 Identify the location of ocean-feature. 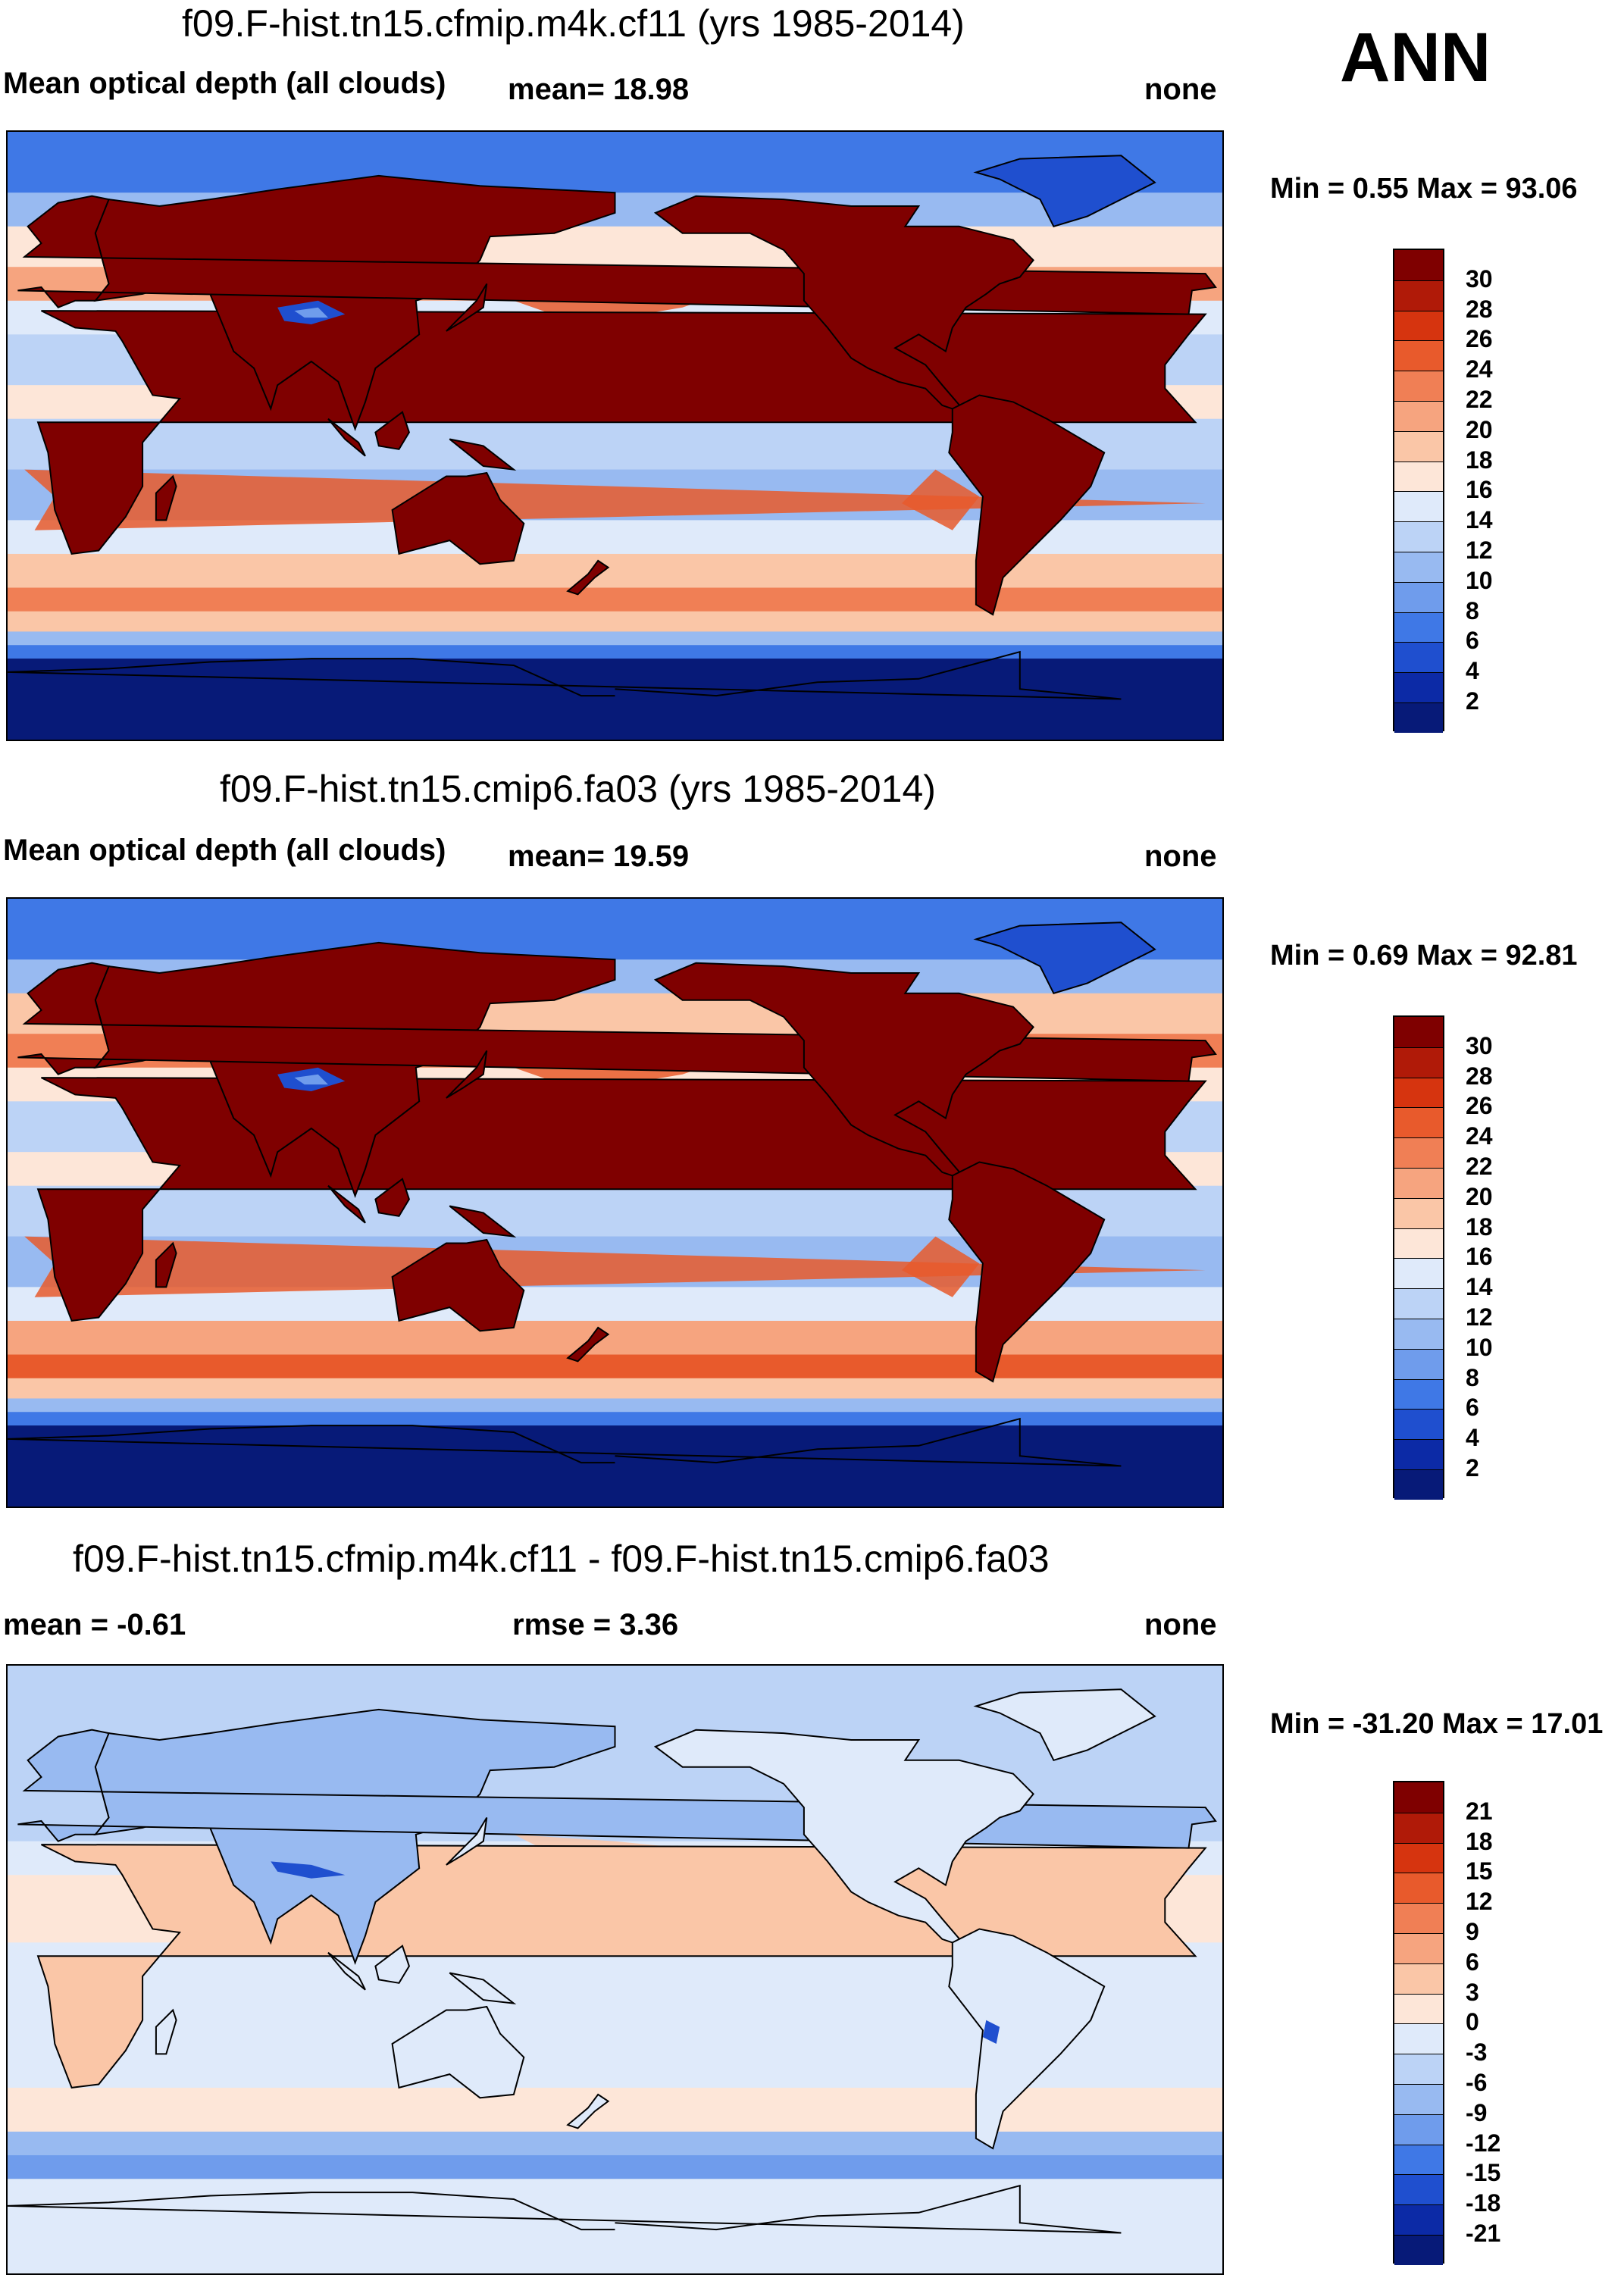
(615, 1266).